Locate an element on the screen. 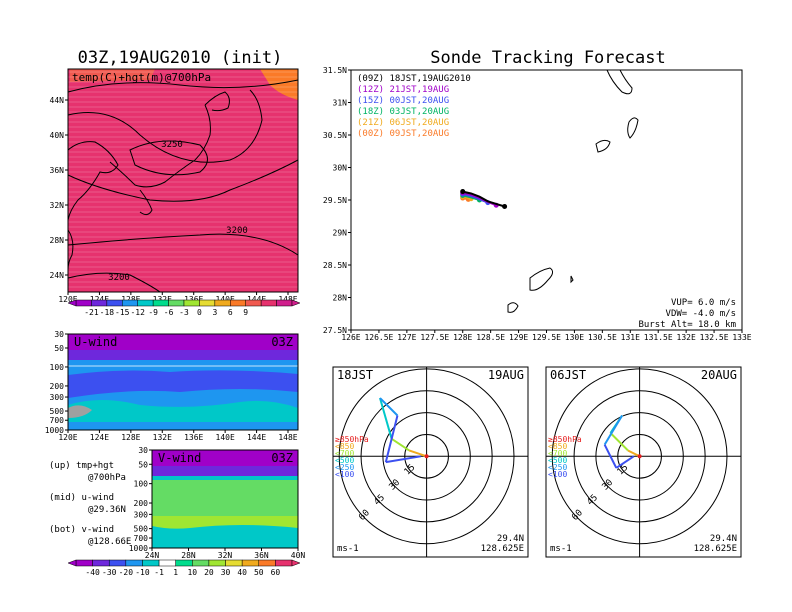 The height and width of the screenshot is (612, 792). colorbar-label: -6 is located at coordinates (169, 312).